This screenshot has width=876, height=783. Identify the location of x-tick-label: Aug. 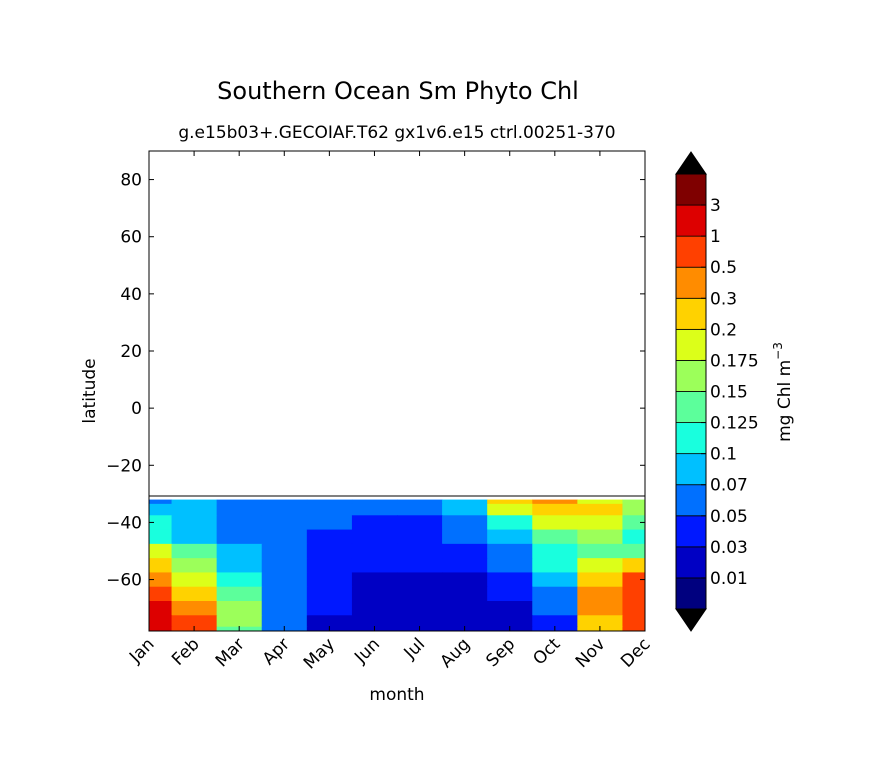
(456, 653).